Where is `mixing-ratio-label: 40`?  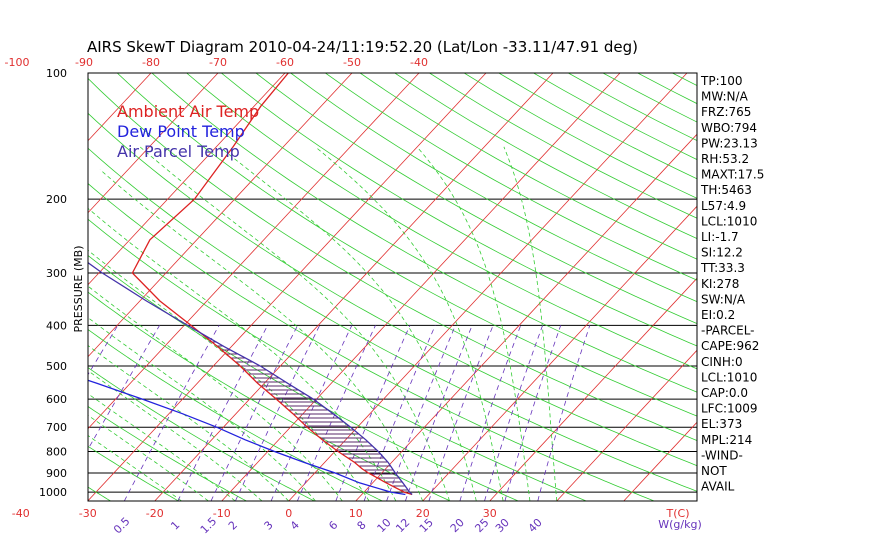
mixing-ratio-label: 40 is located at coordinates (535, 525).